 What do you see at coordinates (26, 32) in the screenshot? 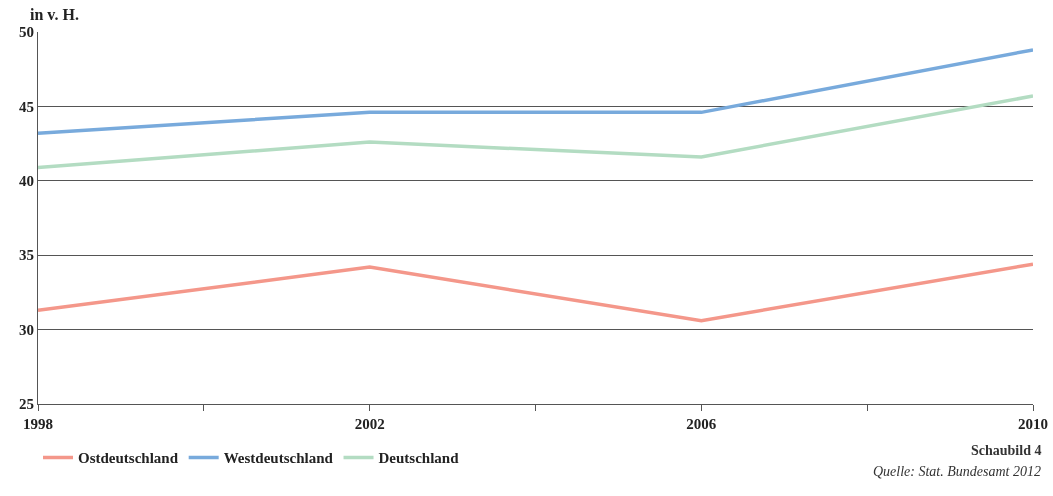
I see `y-tick-label: 50` at bounding box center [26, 32].